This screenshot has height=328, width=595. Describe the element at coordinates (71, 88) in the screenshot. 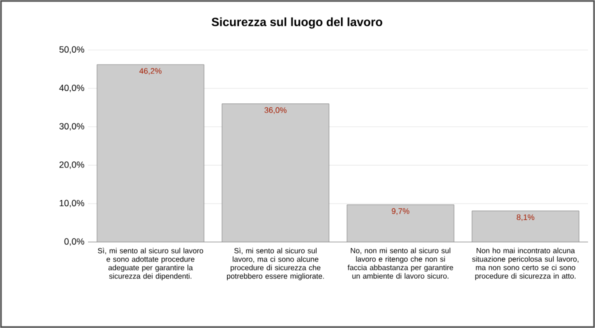

I see `y-tick-label: 40,0%` at that location.